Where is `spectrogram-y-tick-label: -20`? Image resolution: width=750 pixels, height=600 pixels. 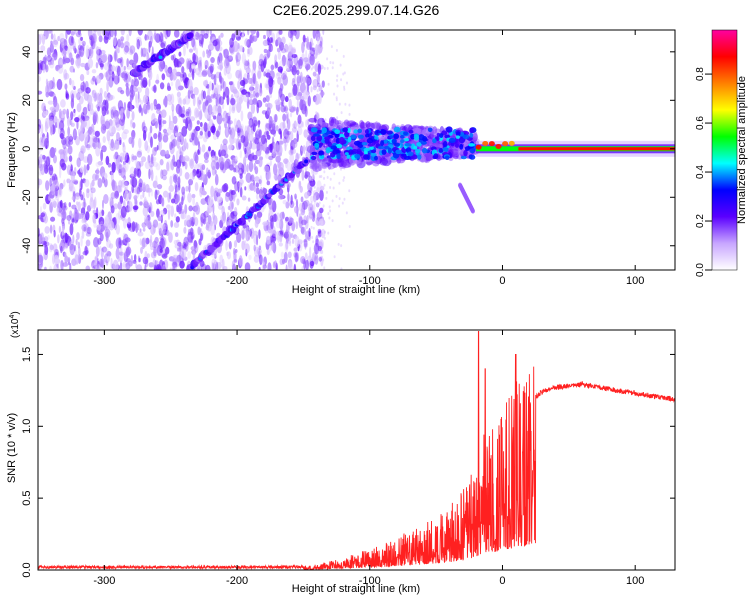
spectrogram-y-tick-label: -20 is located at coordinates (27, 197).